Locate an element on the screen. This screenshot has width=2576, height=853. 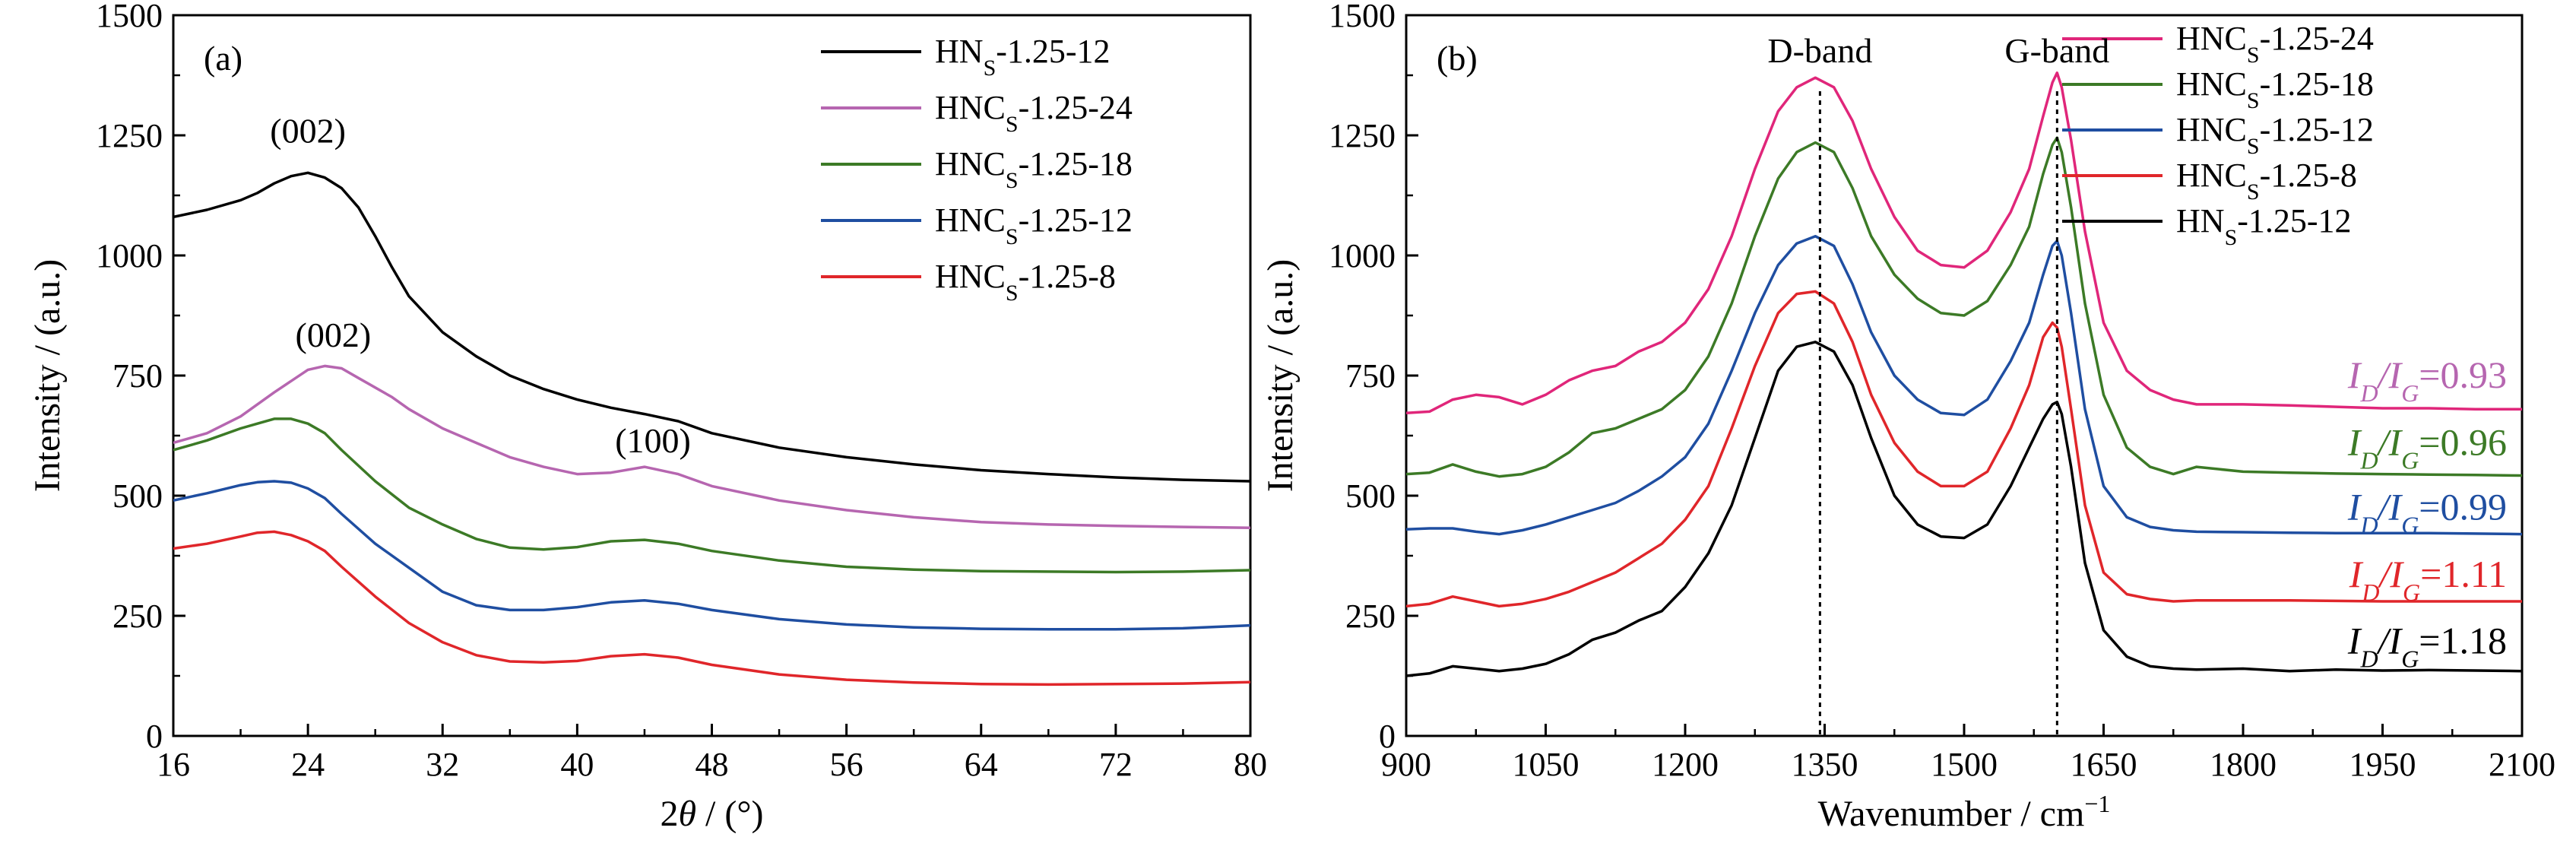
x-tick-label: 1050 is located at coordinates (1546, 764).